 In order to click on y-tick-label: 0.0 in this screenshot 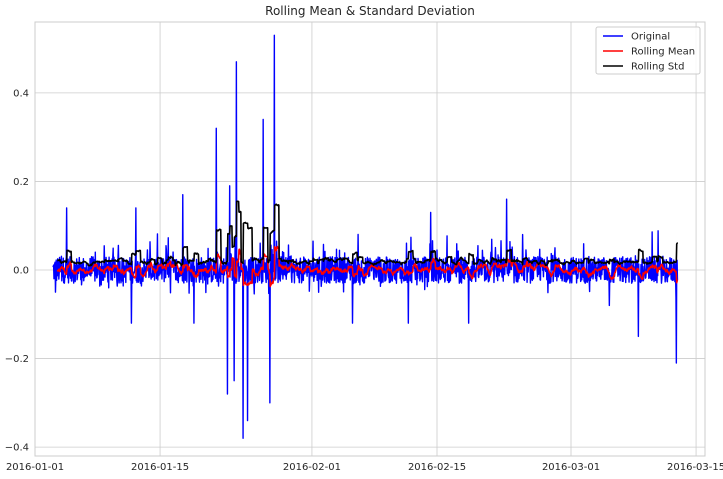, I will do `click(21, 271)`.